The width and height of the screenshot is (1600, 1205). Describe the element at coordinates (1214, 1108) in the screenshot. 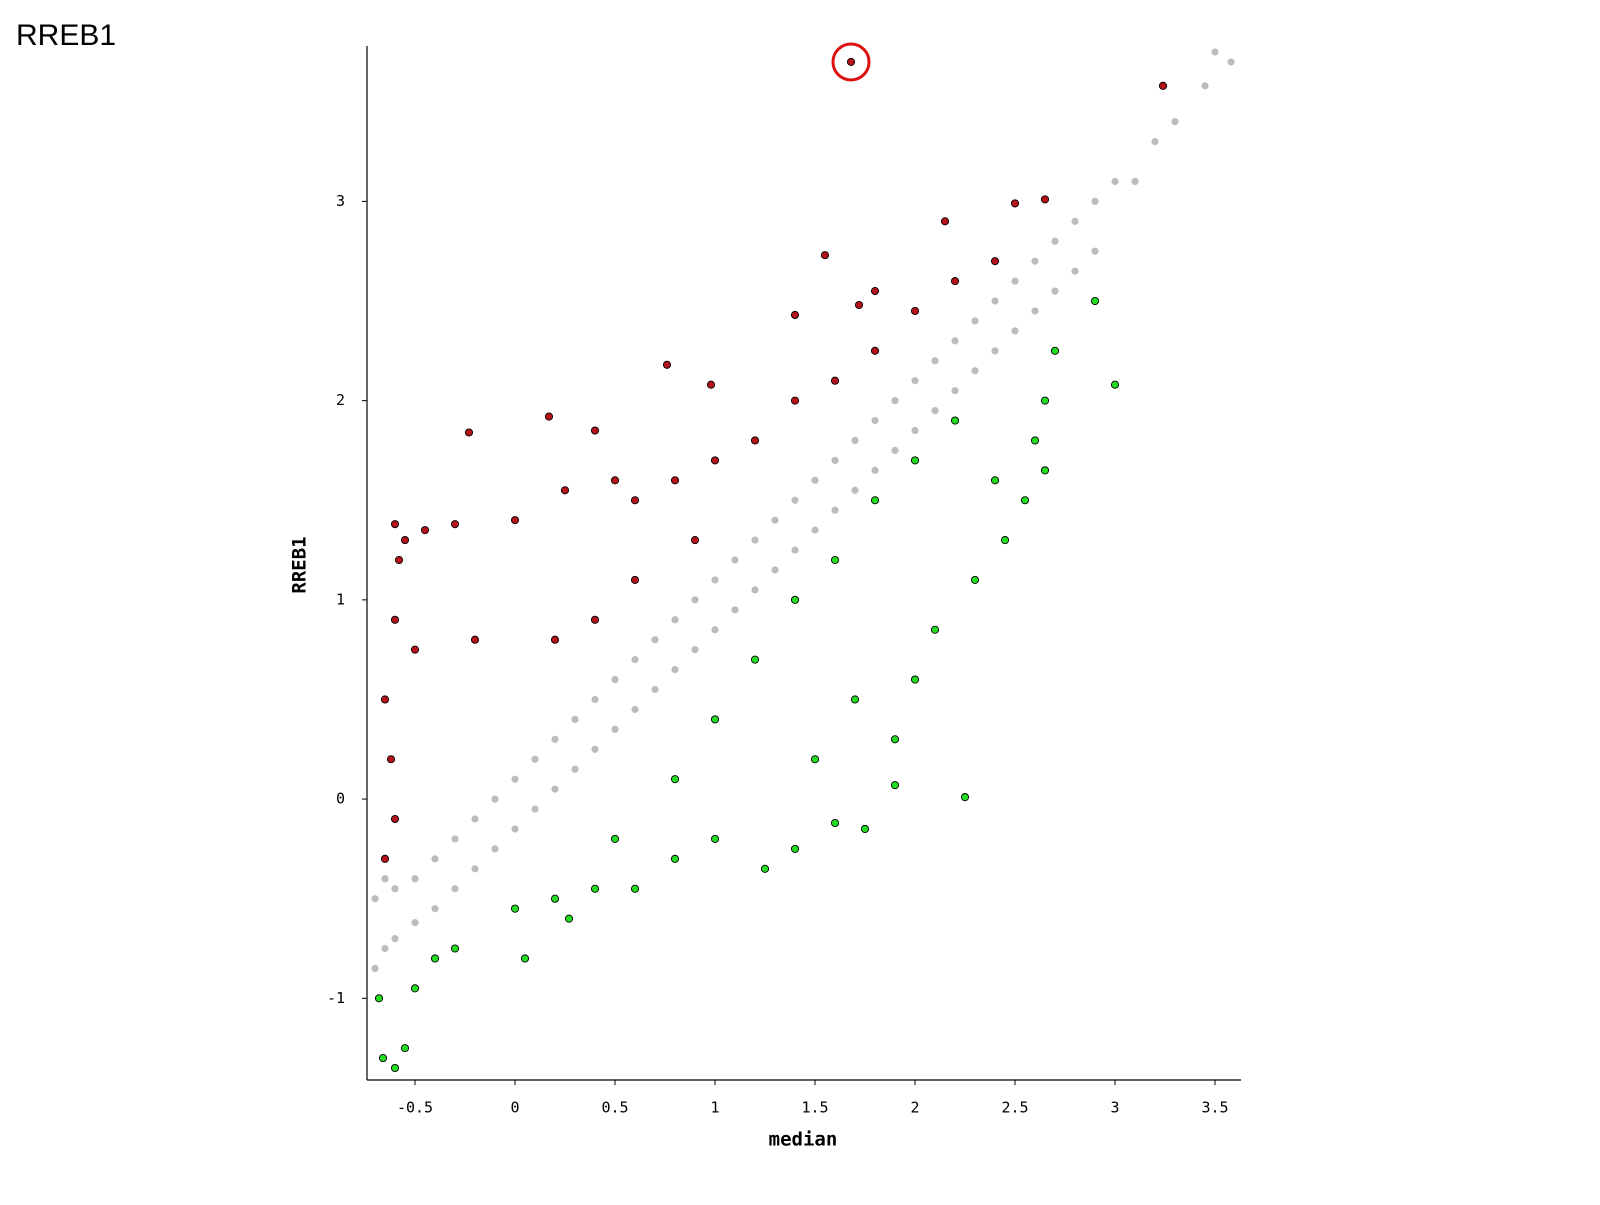

I see `x-tick-label: 3.5` at that location.